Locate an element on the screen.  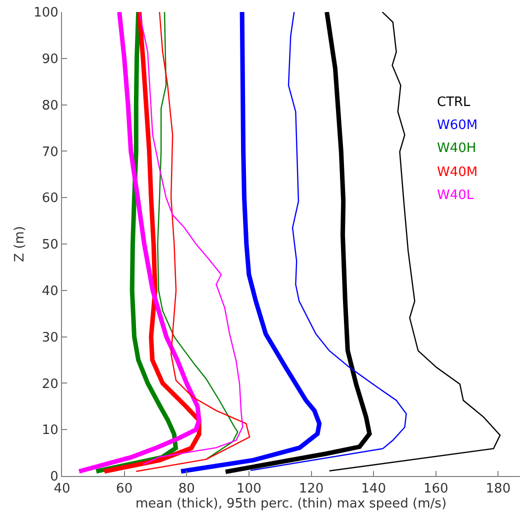
x-tick-label: 140 is located at coordinates (373, 489).